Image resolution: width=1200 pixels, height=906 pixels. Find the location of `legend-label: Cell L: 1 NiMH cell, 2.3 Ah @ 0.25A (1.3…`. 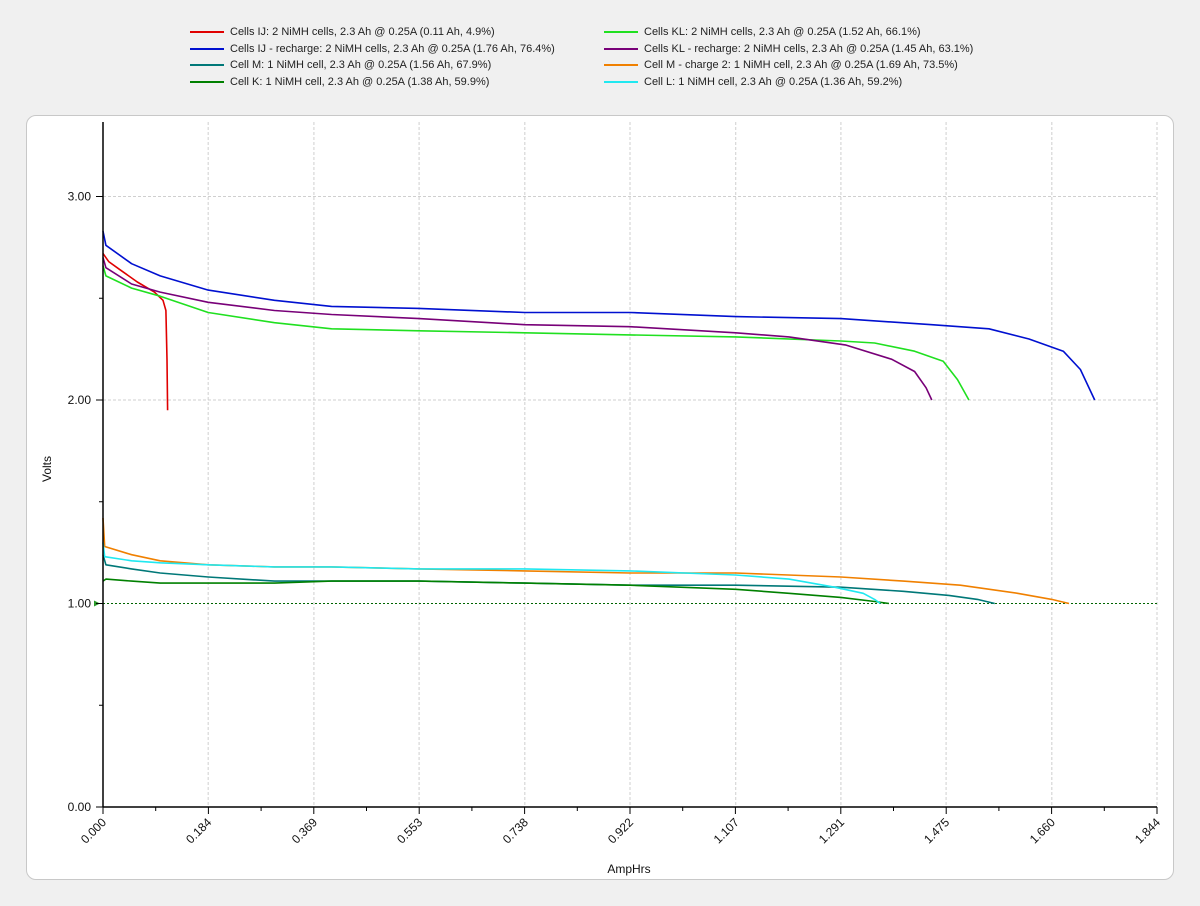

legend-label: Cell L: 1 NiMH cell, 2.3 Ah @ 0.25A (1.3… is located at coordinates (773, 81).